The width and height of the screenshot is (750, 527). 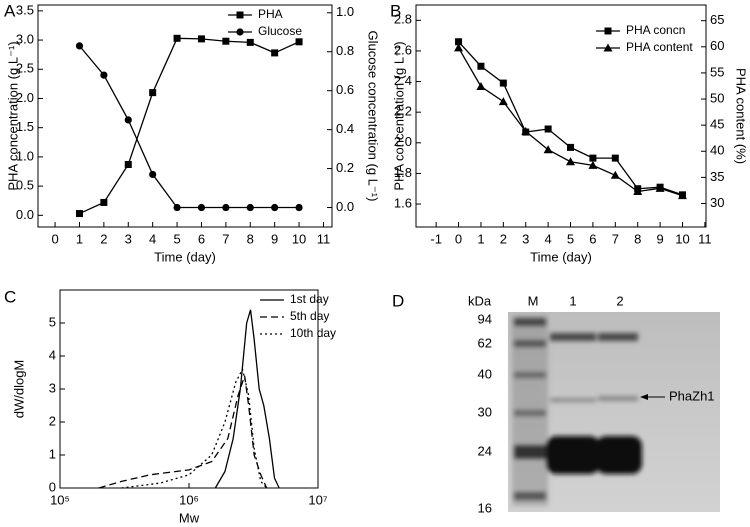 What do you see at coordinates (592, 238) in the screenshot?
I see `x-tick-label: 6` at bounding box center [592, 238].